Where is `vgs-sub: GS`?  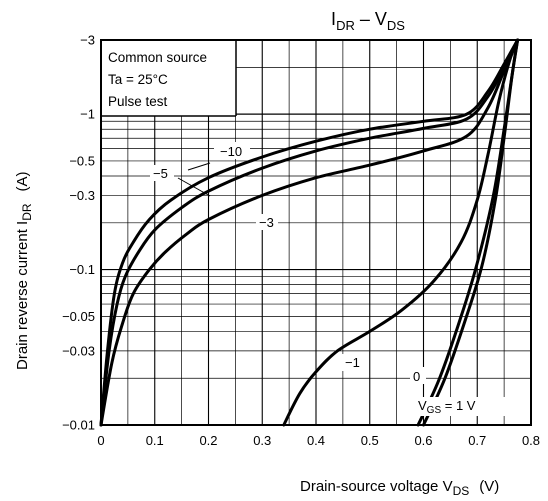 vgs-sub: GS is located at coordinates (434, 410).